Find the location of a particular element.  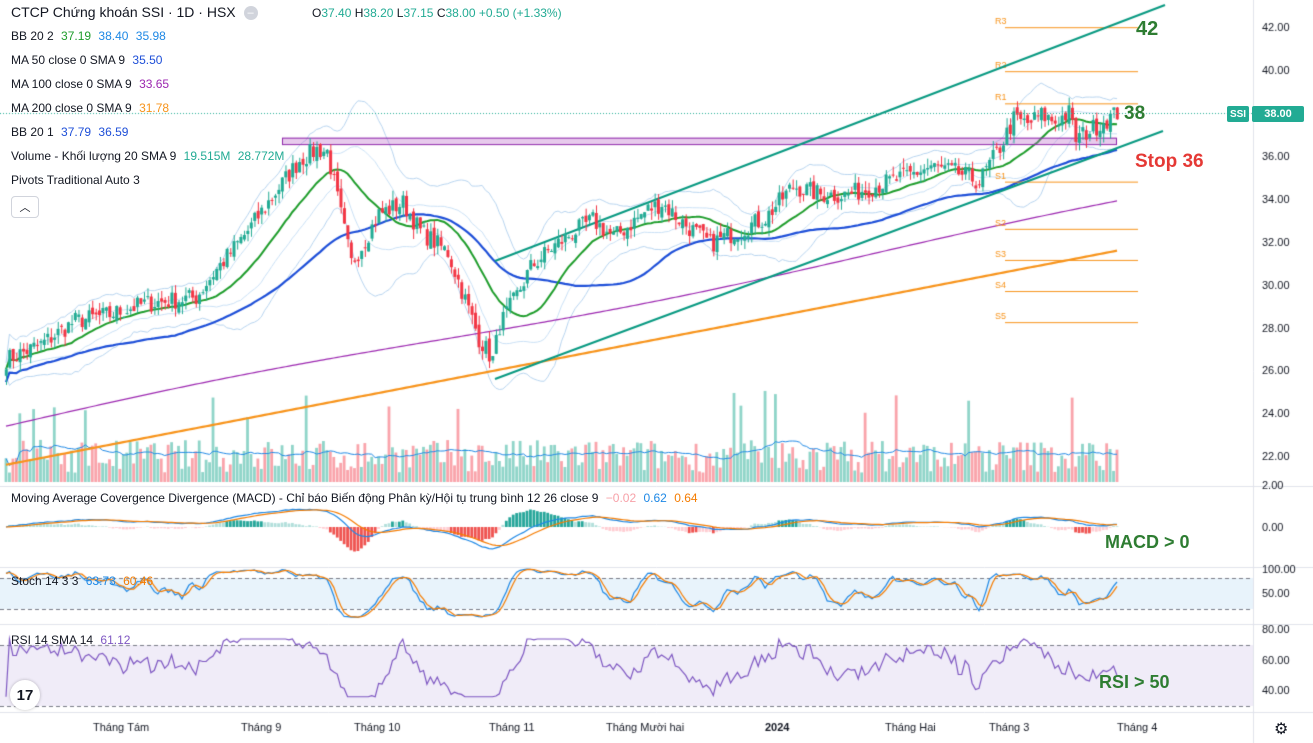

annotation-macd: MACD > 0 is located at coordinates (1147, 542).